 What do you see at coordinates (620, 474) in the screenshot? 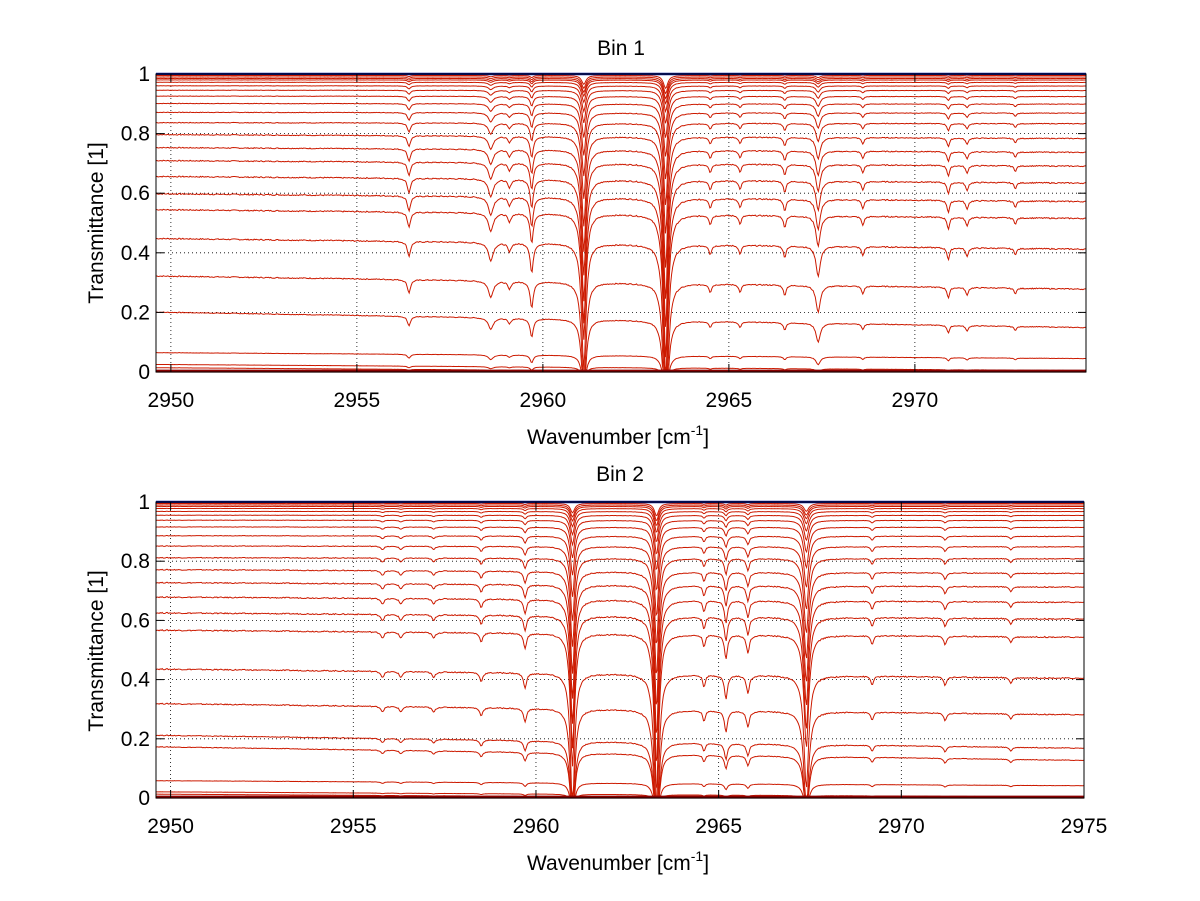
I see `chart-title: Bin 2` at bounding box center [620, 474].